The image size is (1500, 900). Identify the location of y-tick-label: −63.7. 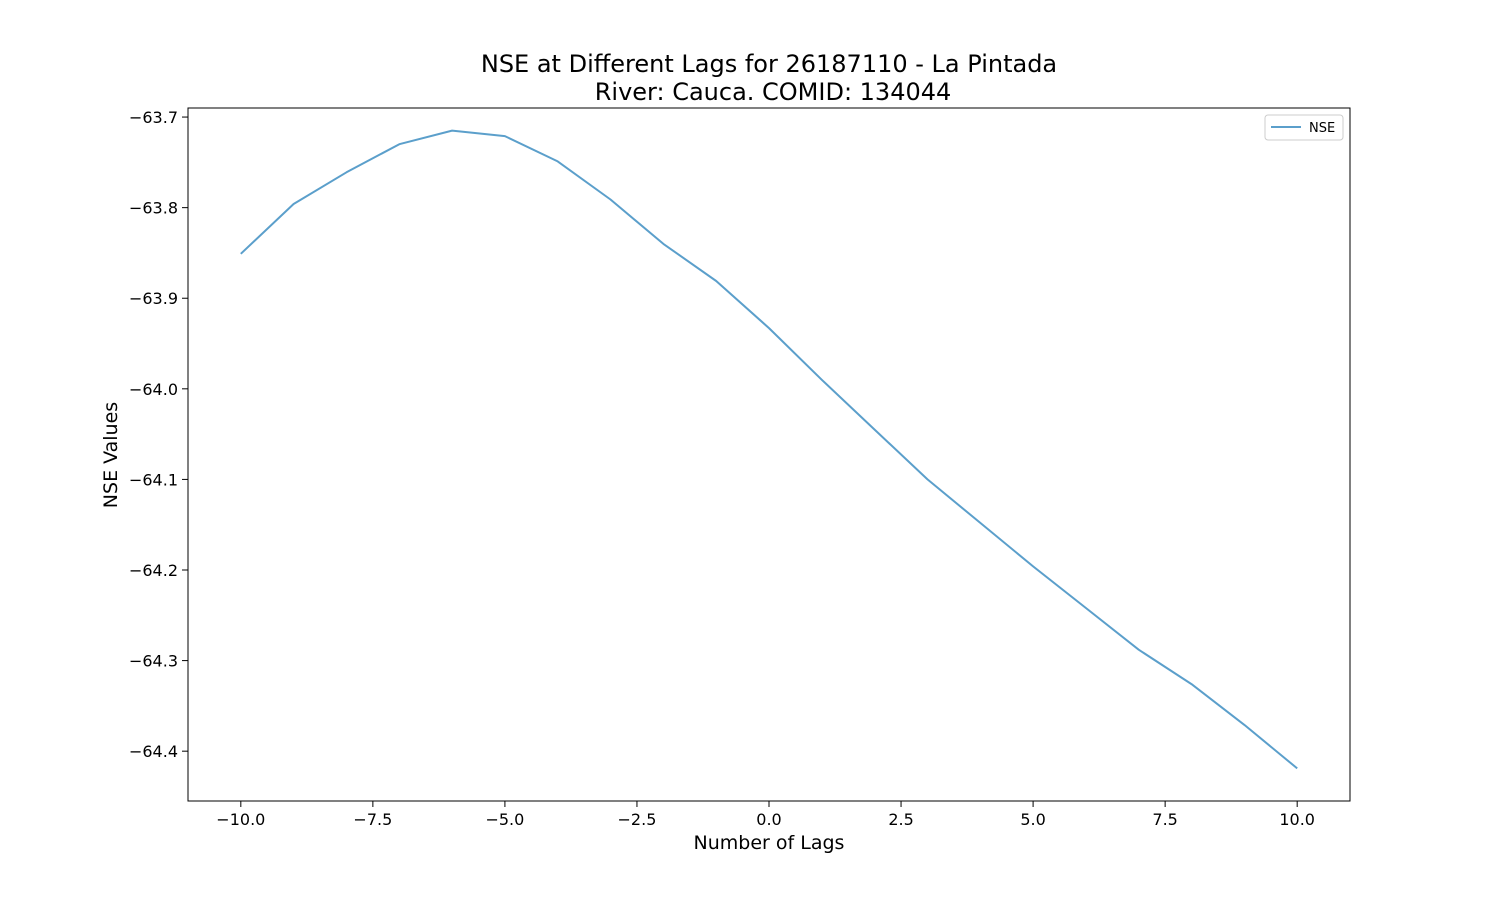
(153, 117).